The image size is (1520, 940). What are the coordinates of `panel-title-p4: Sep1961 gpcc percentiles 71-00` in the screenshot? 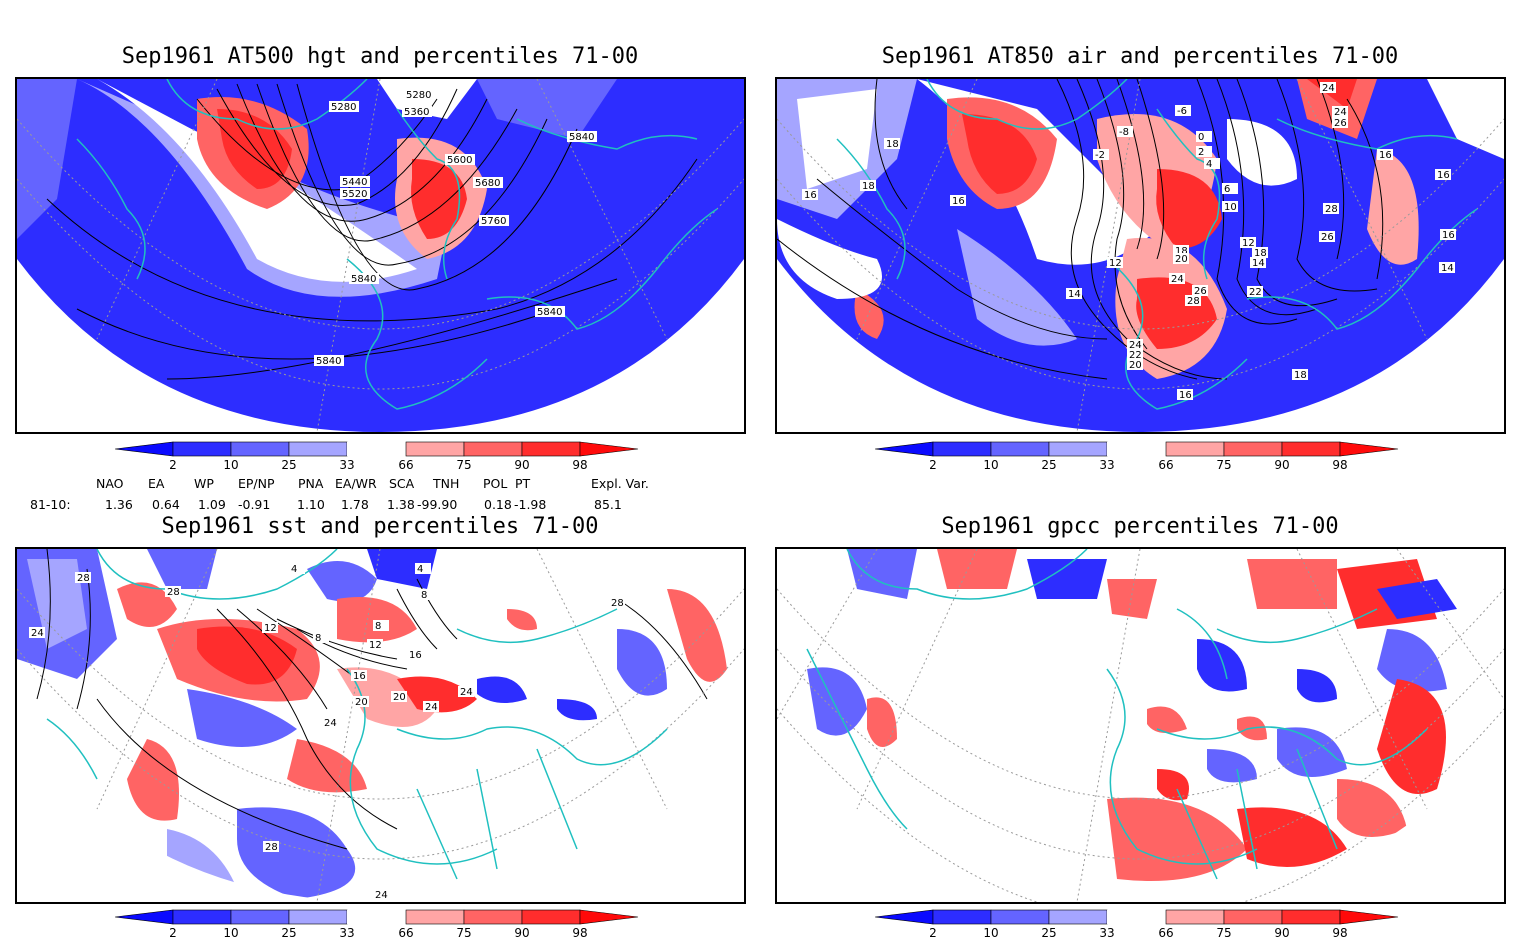 It's located at (1140, 526).